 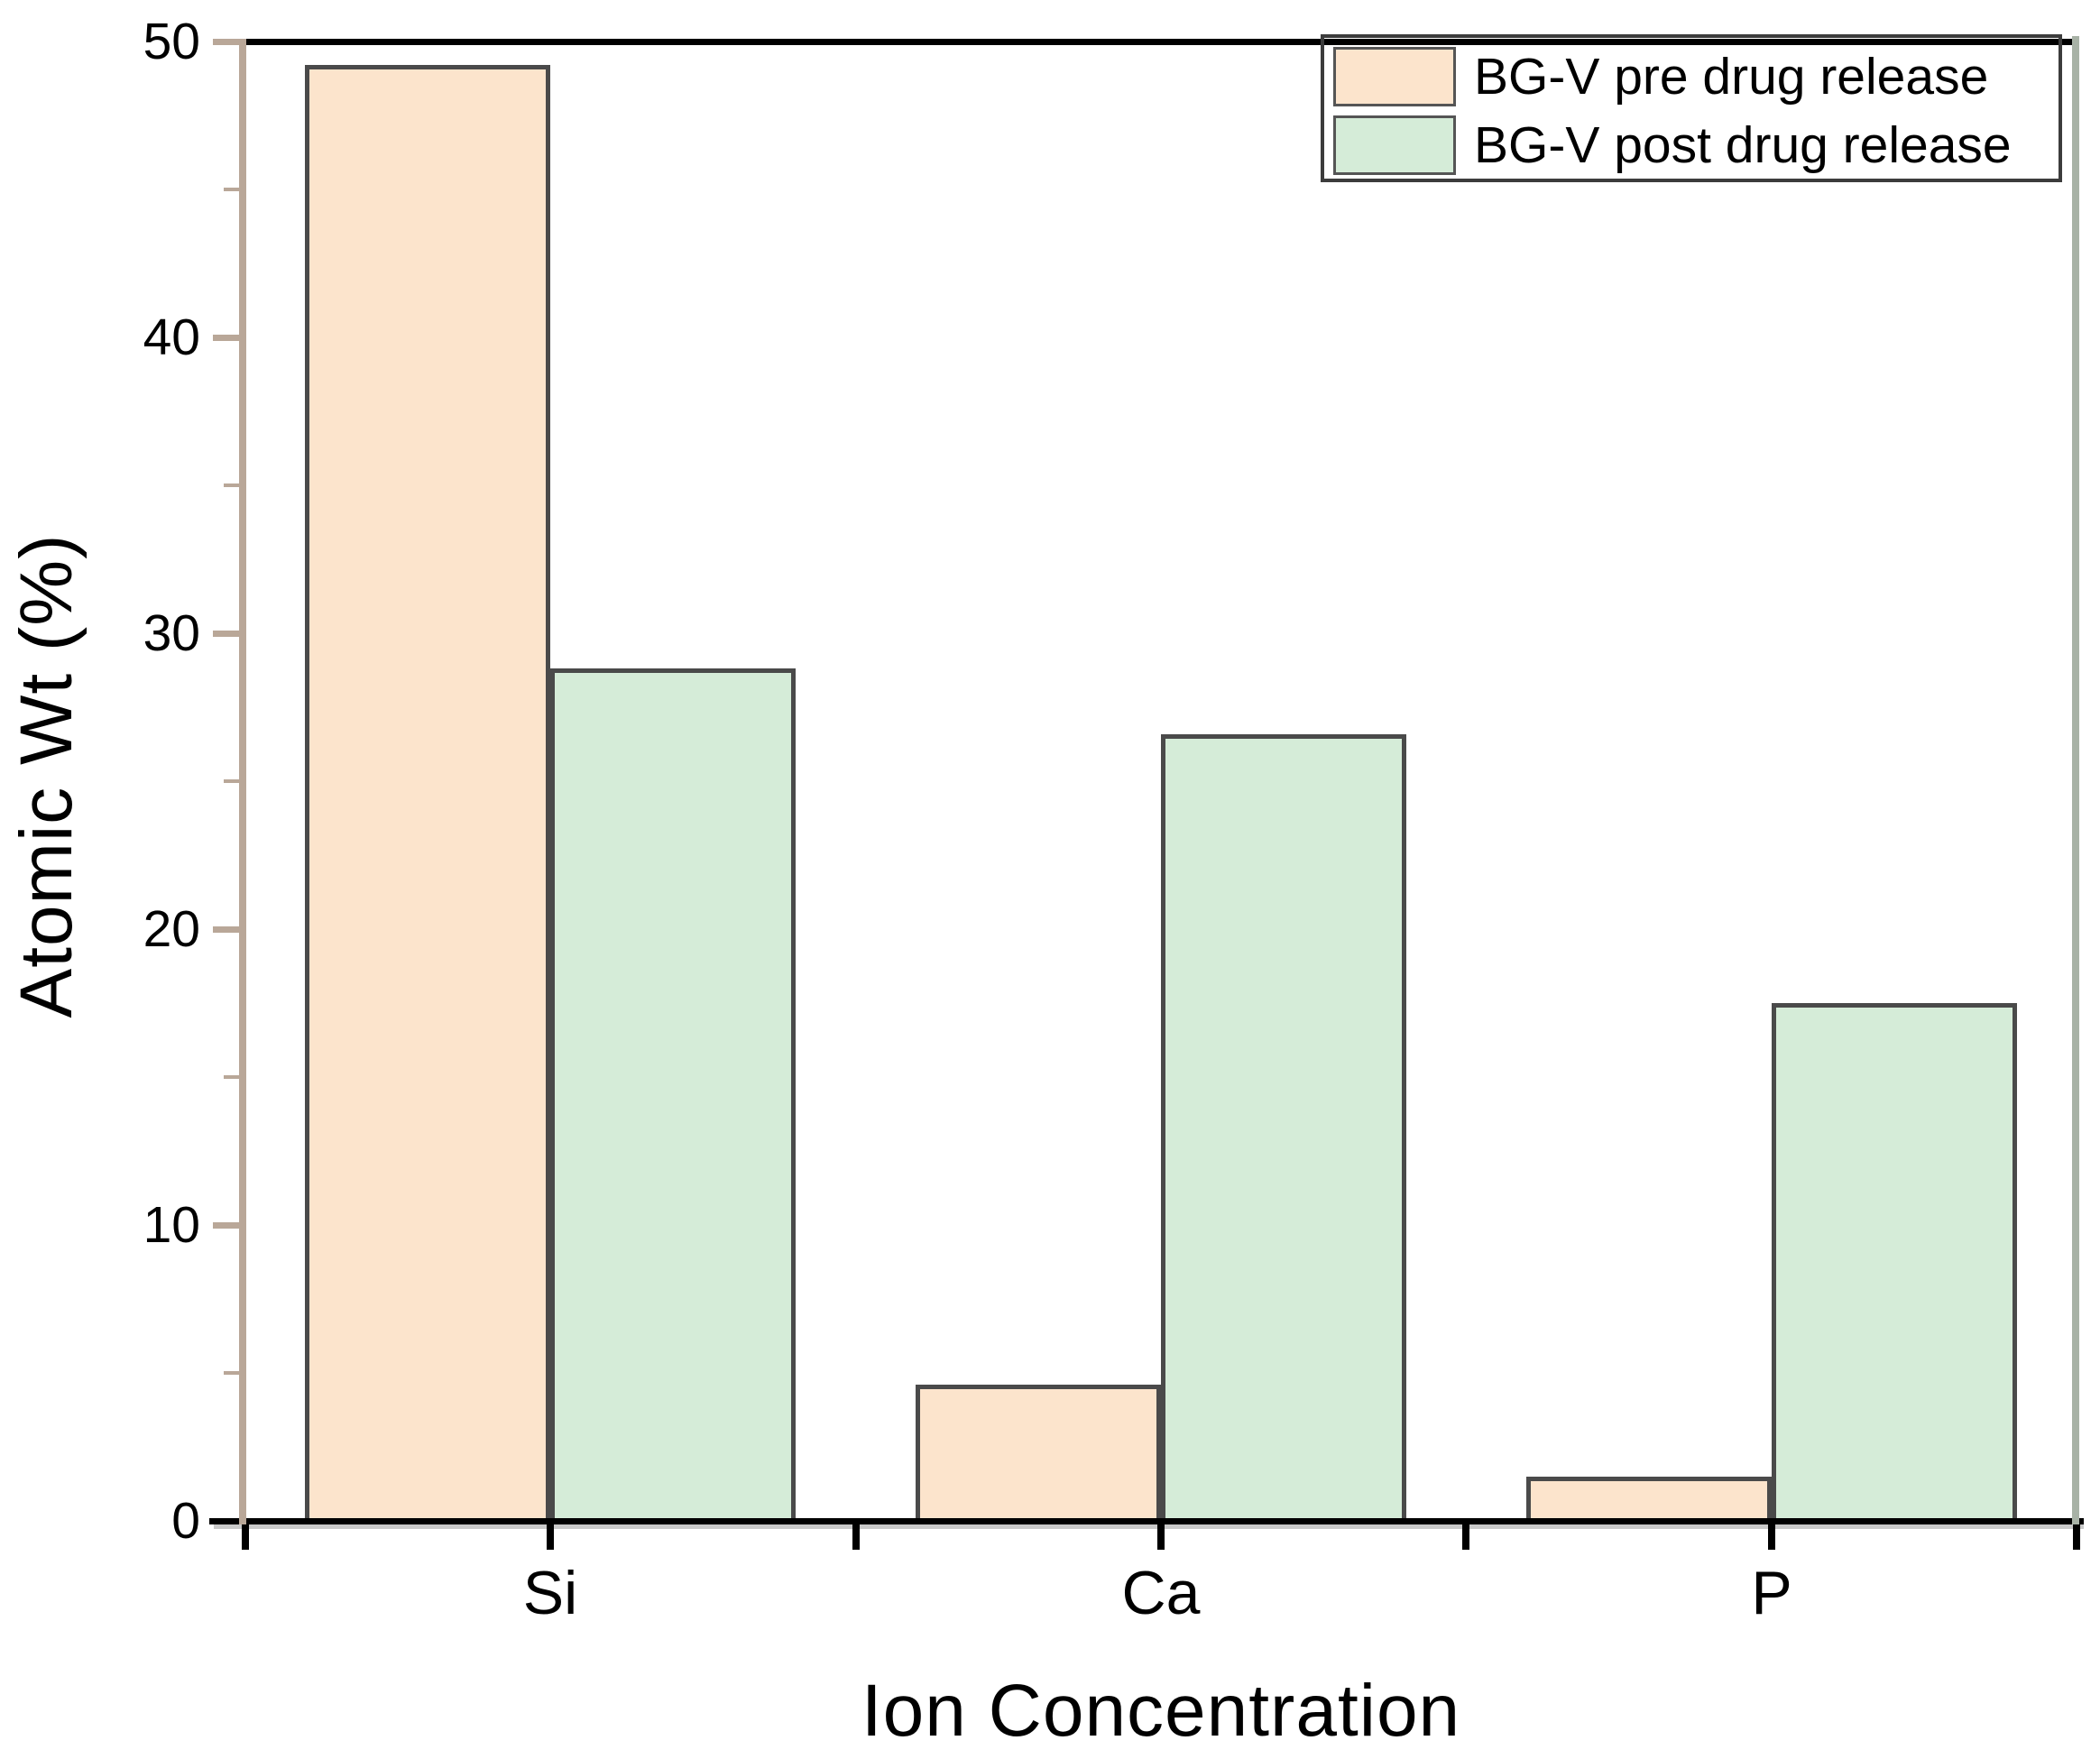 I want to click on legend-label-pre: BG-V pre drug release, so click(x=1731, y=77).